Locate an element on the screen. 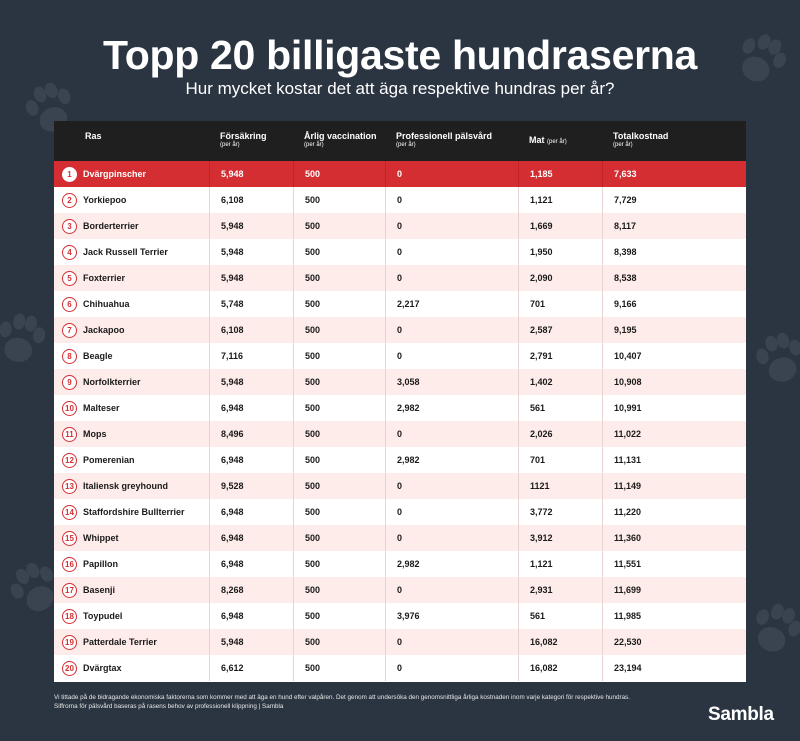 The image size is (800, 741). breed-name: Toypudel is located at coordinates (103, 616).